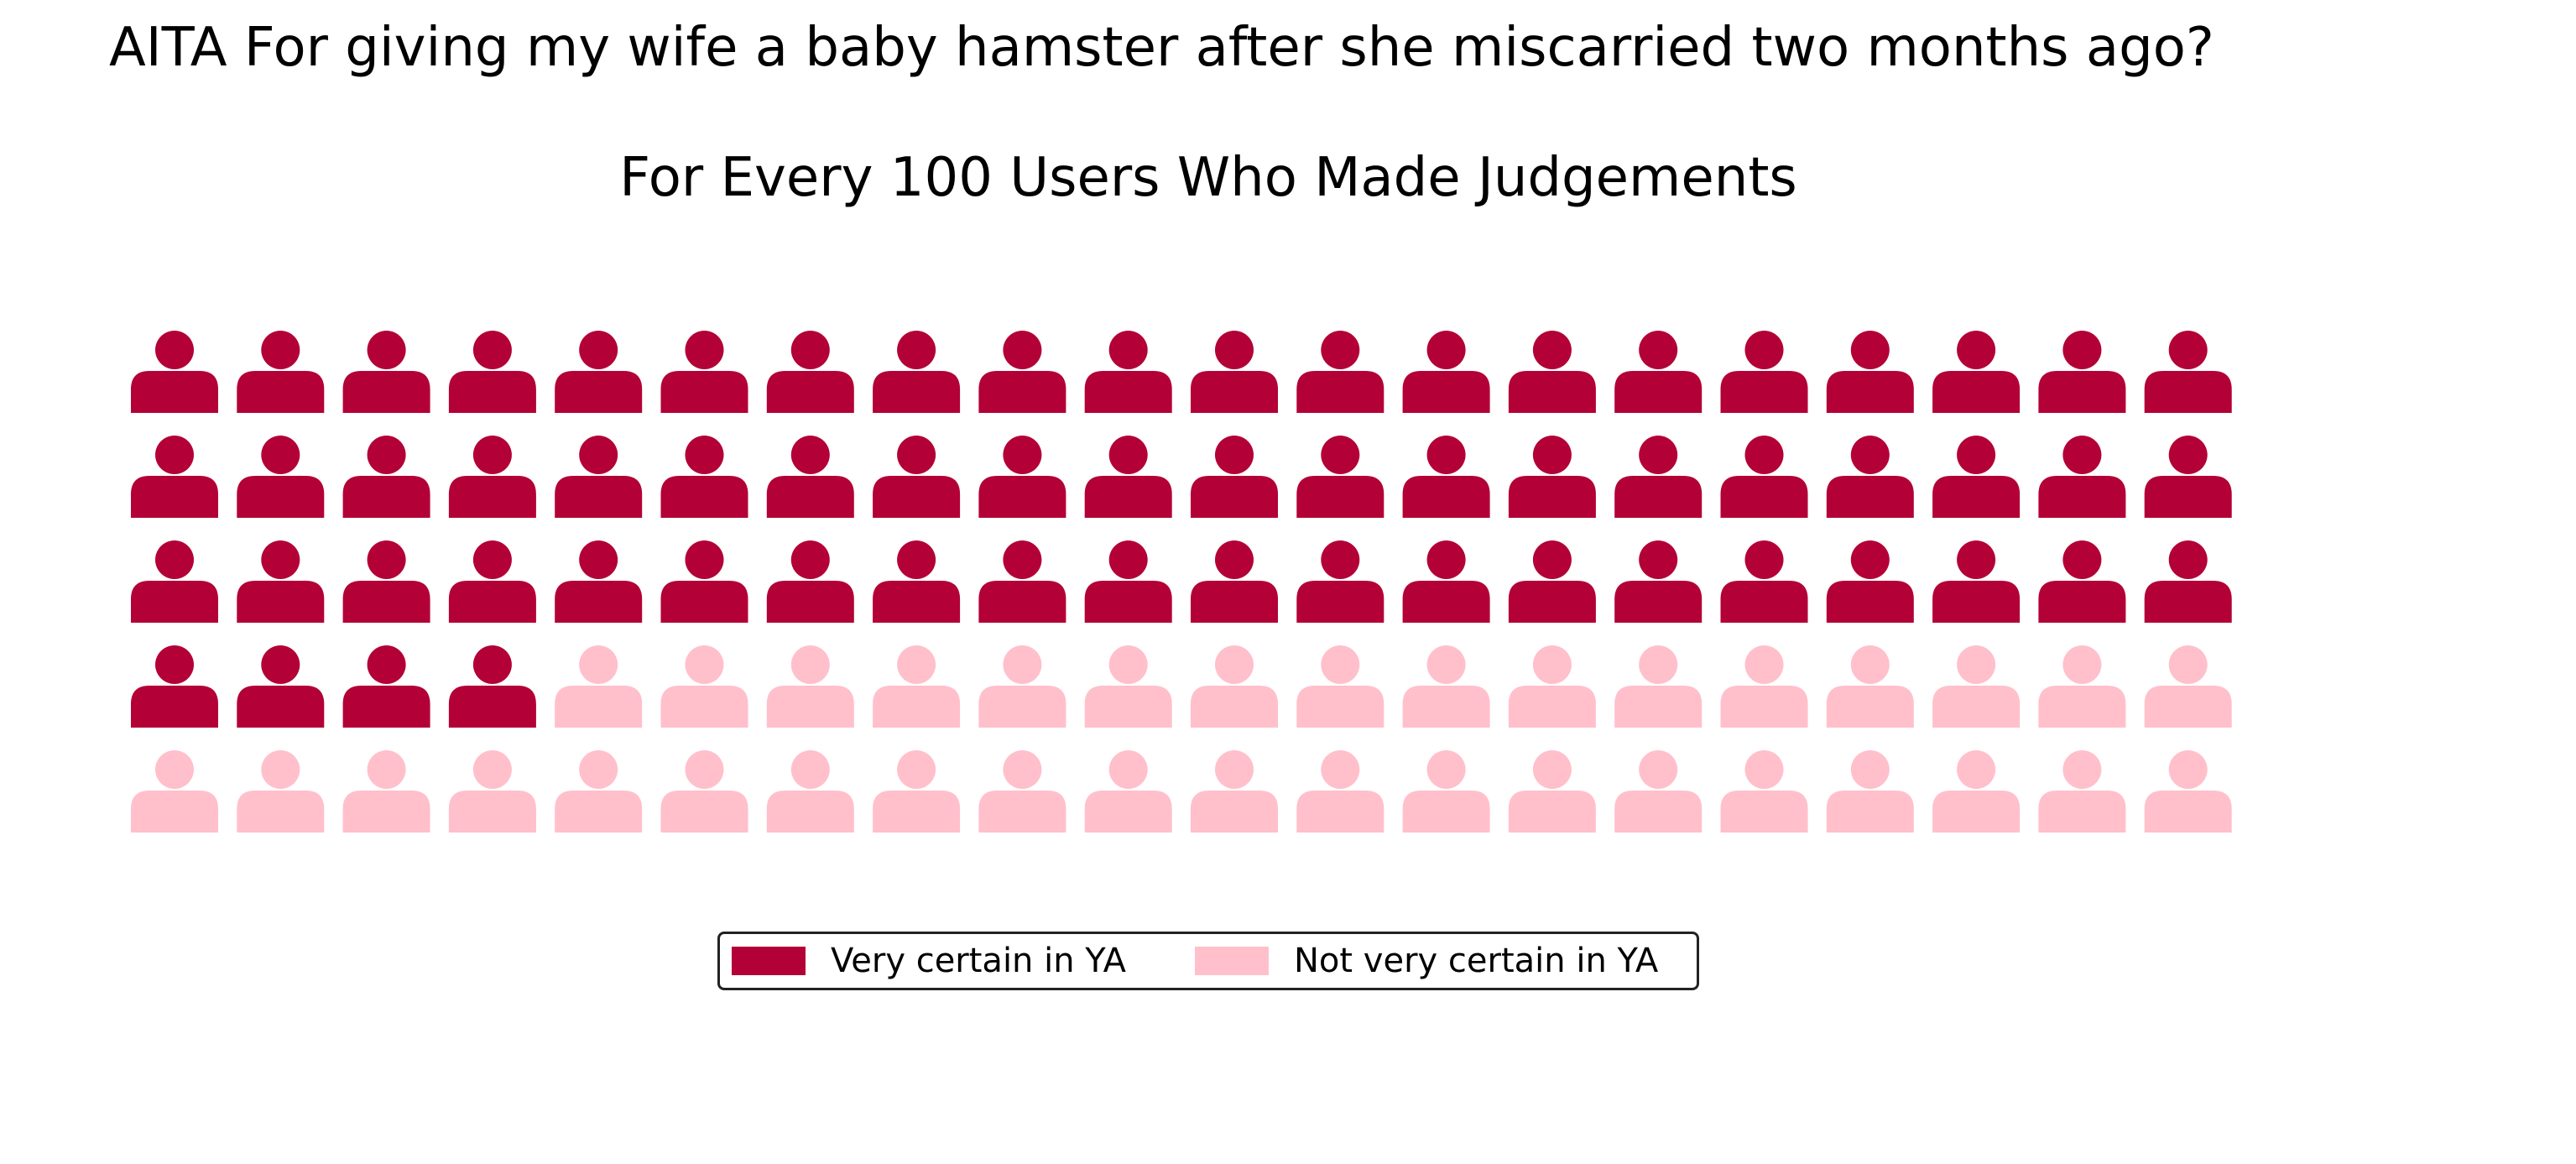 The width and height of the screenshot is (2576, 1164). Describe the element at coordinates (769, 961) in the screenshot. I see `legend-swatch` at that location.